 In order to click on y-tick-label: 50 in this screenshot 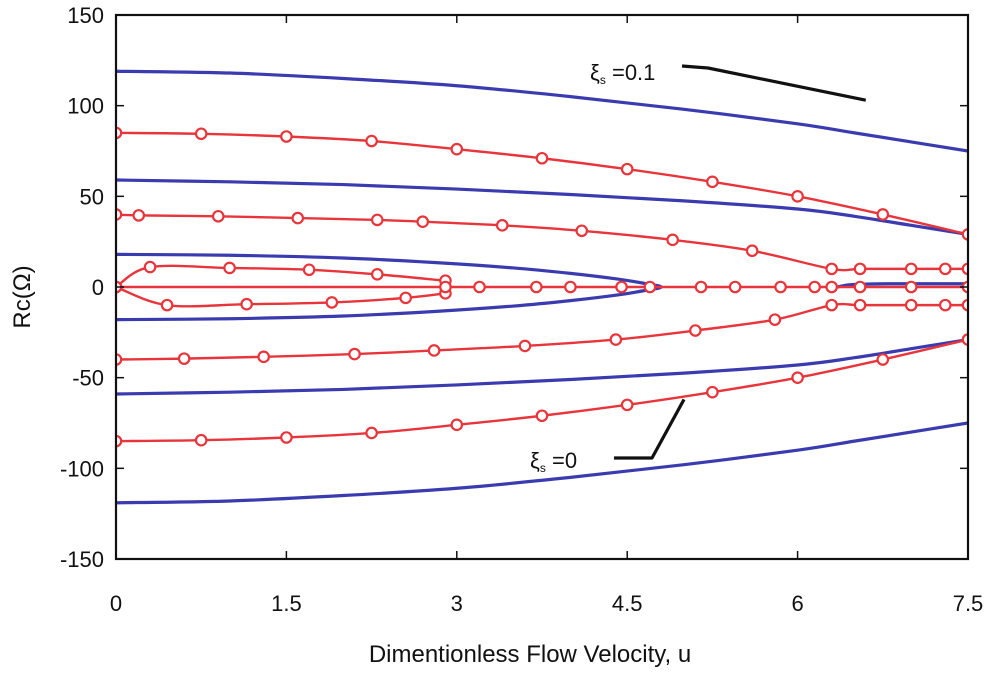, I will do `click(92, 196)`.